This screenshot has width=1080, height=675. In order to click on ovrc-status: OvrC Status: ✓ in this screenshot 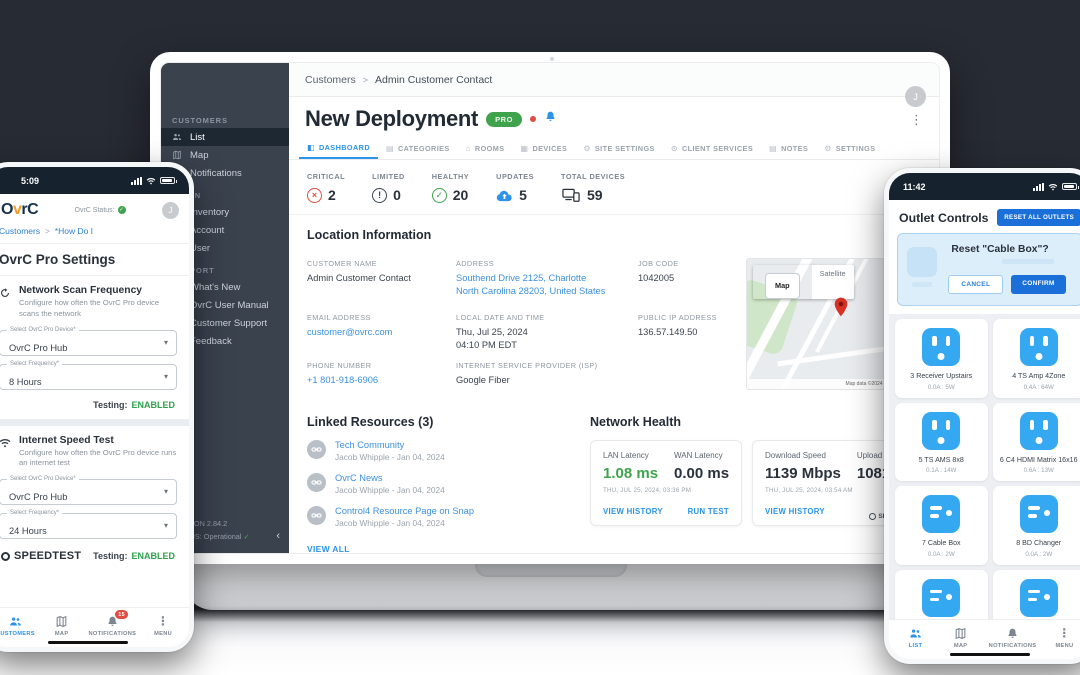, I will do `click(100, 210)`.